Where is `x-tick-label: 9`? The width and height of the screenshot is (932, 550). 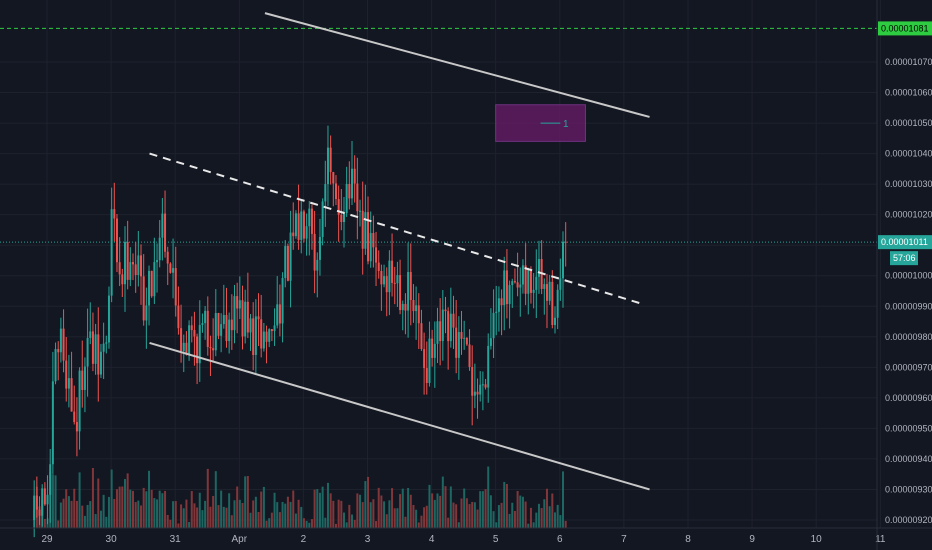
x-tick-label: 9 is located at coordinates (752, 539).